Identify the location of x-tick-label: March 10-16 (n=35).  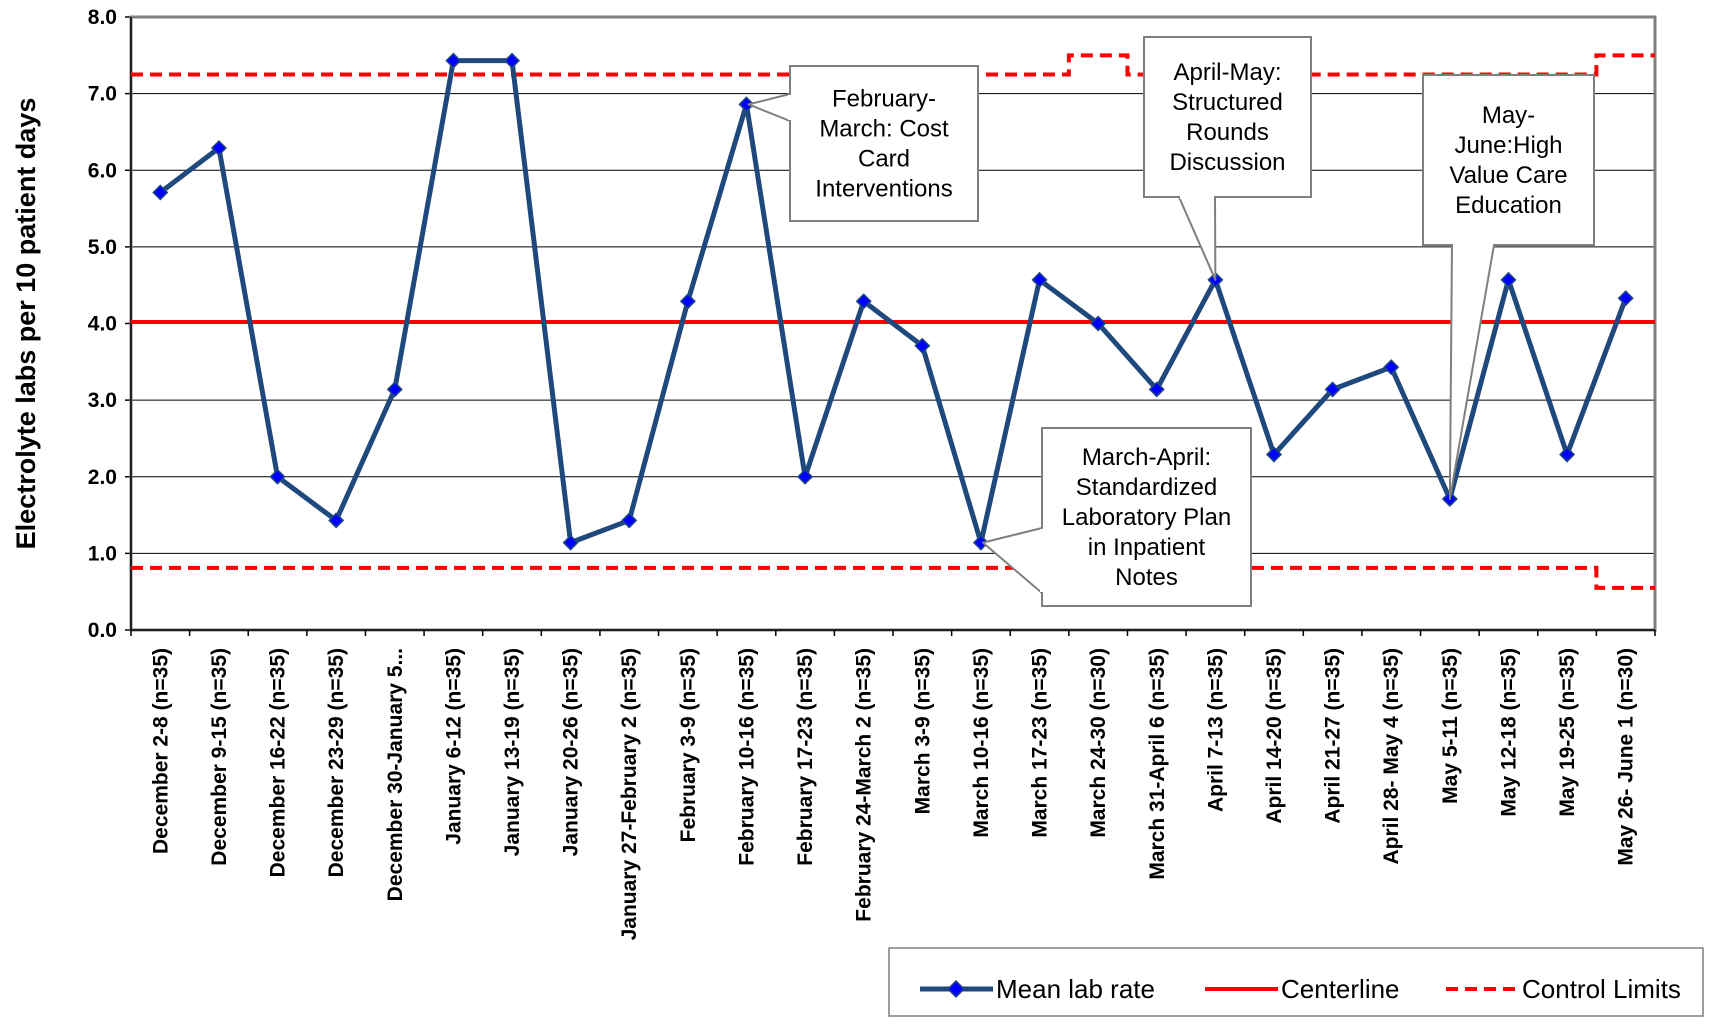
(981, 743).